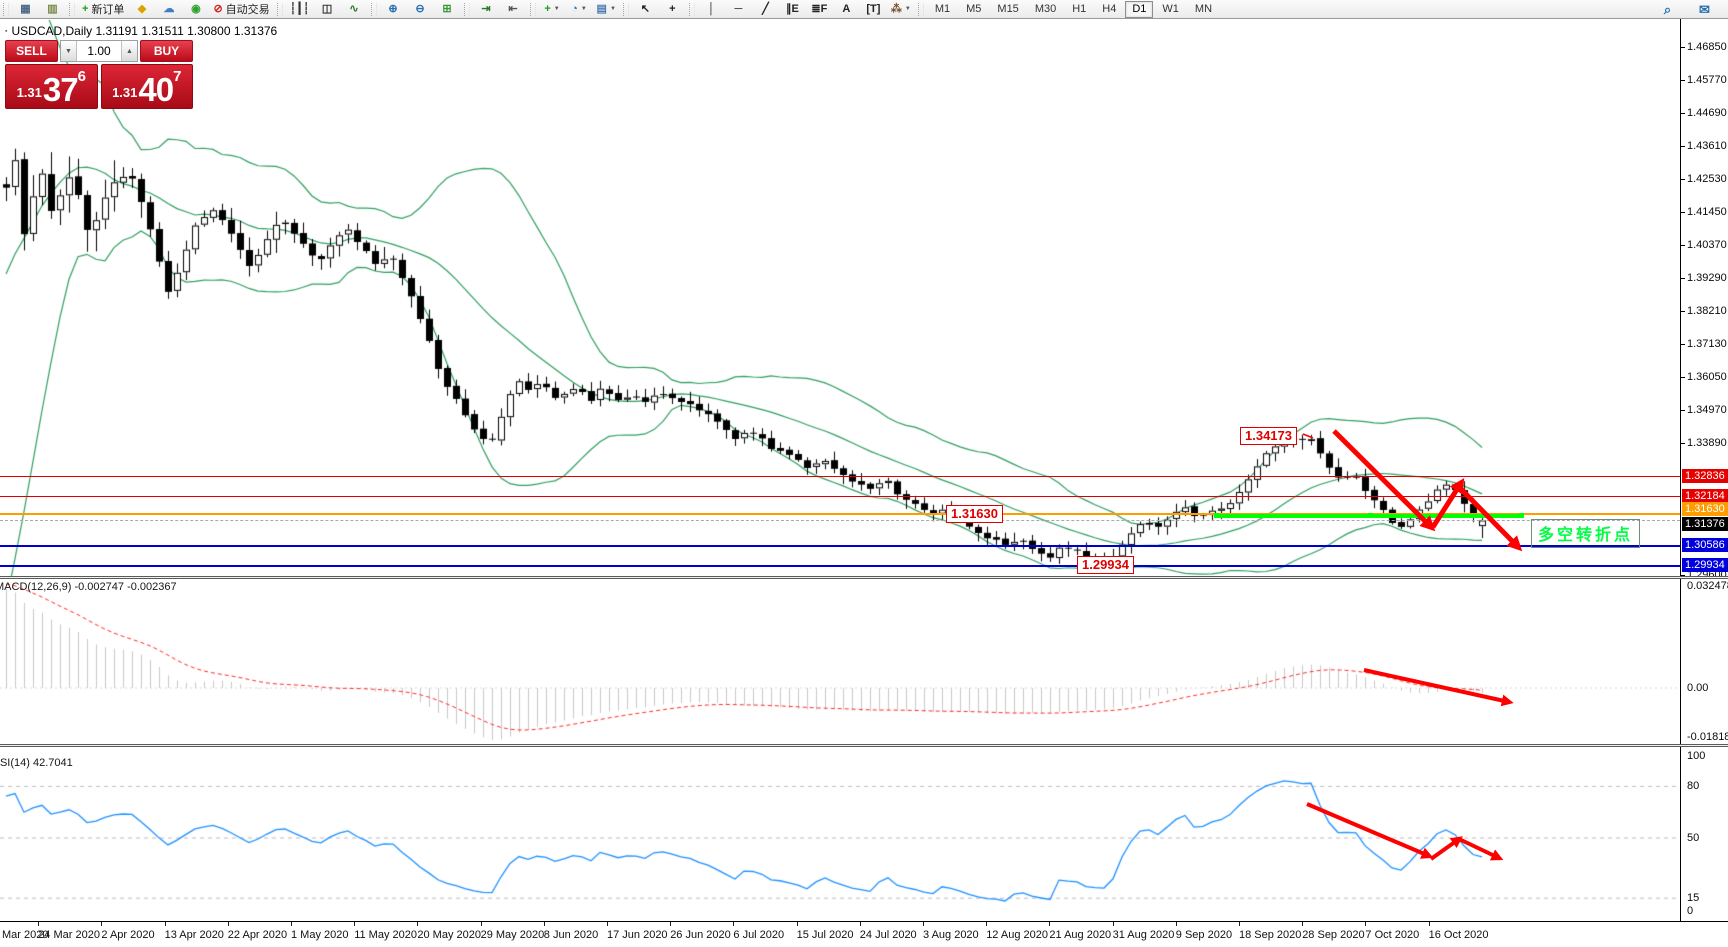  I want to click on bar-chart-button: ┆┃┆, so click(300, 9).